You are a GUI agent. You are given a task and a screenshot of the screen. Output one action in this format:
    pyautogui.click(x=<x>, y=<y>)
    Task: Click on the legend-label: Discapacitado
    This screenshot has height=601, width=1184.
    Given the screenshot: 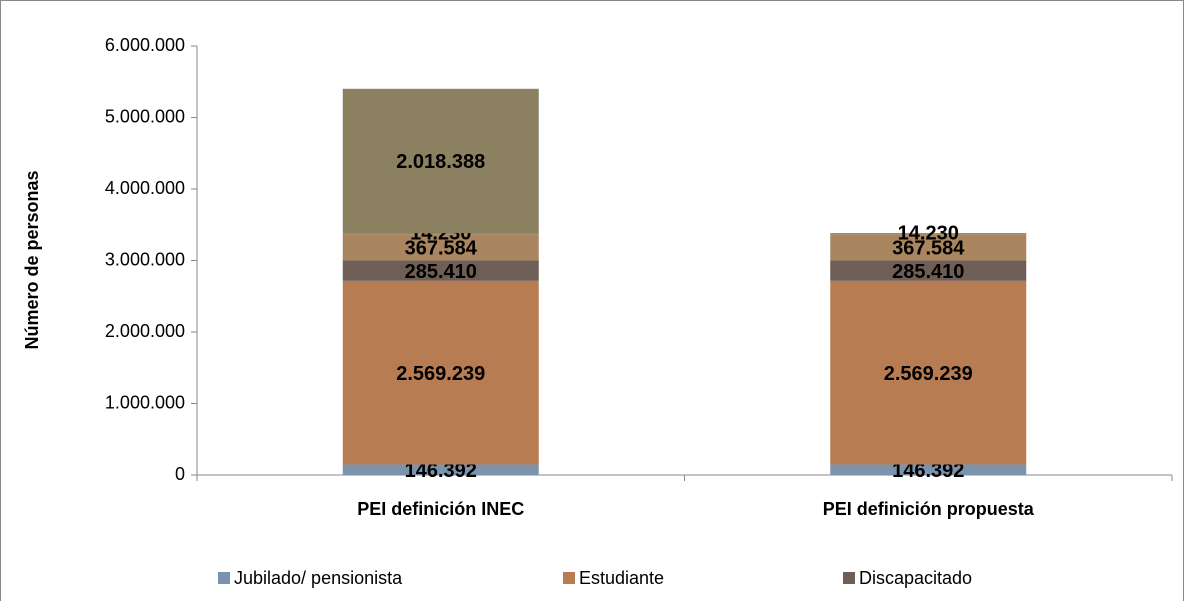 What is the action you would take?
    pyautogui.click(x=915, y=578)
    